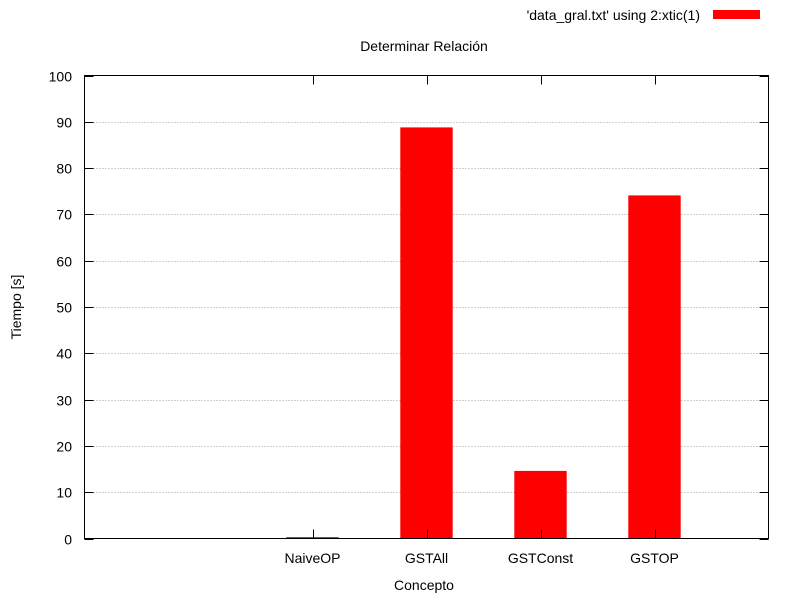 The width and height of the screenshot is (800, 600). What do you see at coordinates (61, 77) in the screenshot?
I see `y-tick-label: 100` at bounding box center [61, 77].